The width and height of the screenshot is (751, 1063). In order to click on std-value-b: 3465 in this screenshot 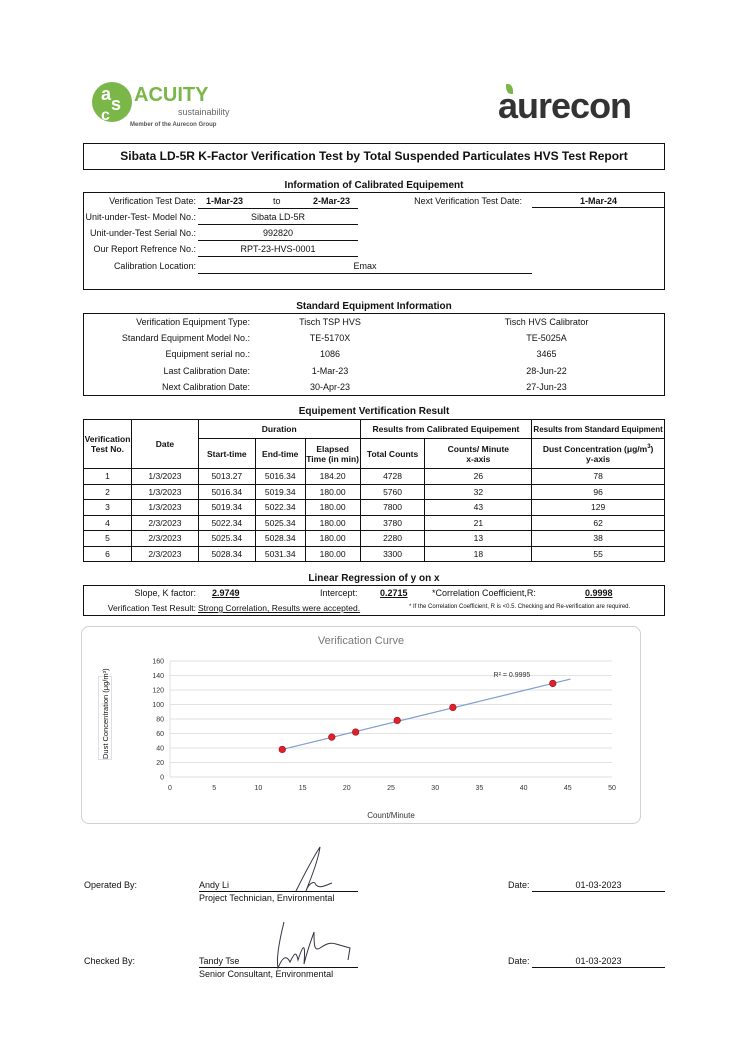, I will do `click(546, 354)`.